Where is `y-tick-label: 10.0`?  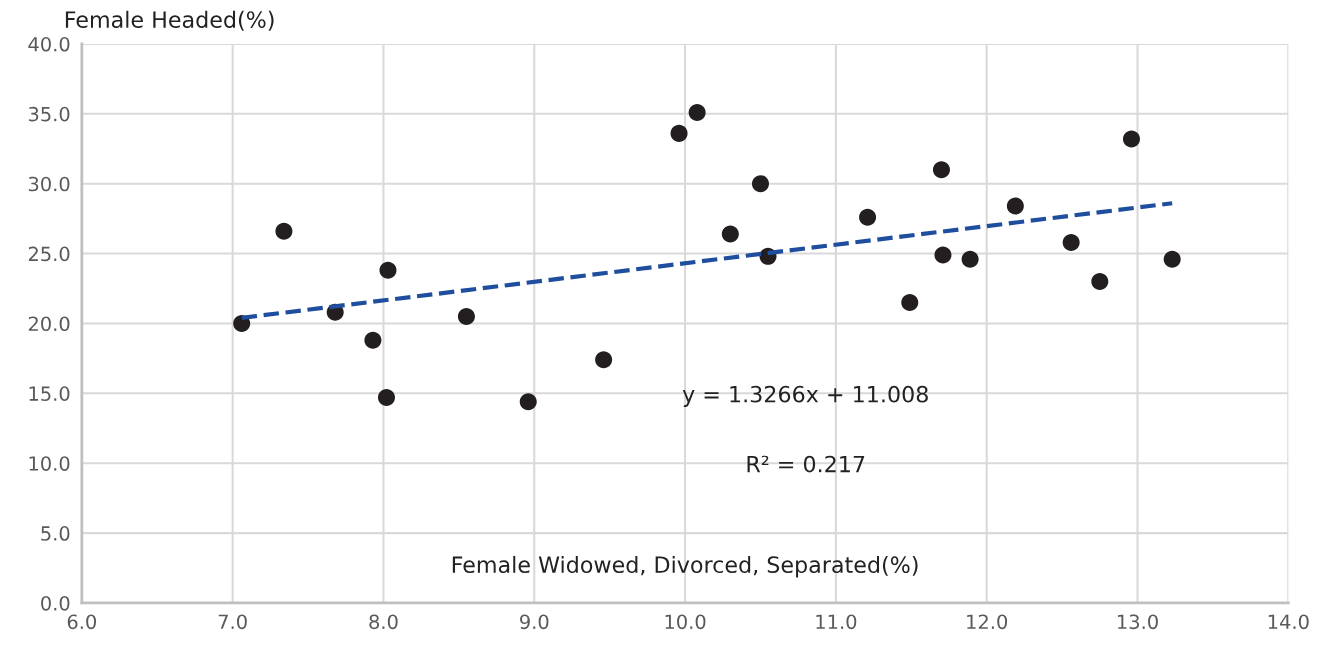 y-tick-label: 10.0 is located at coordinates (49, 463).